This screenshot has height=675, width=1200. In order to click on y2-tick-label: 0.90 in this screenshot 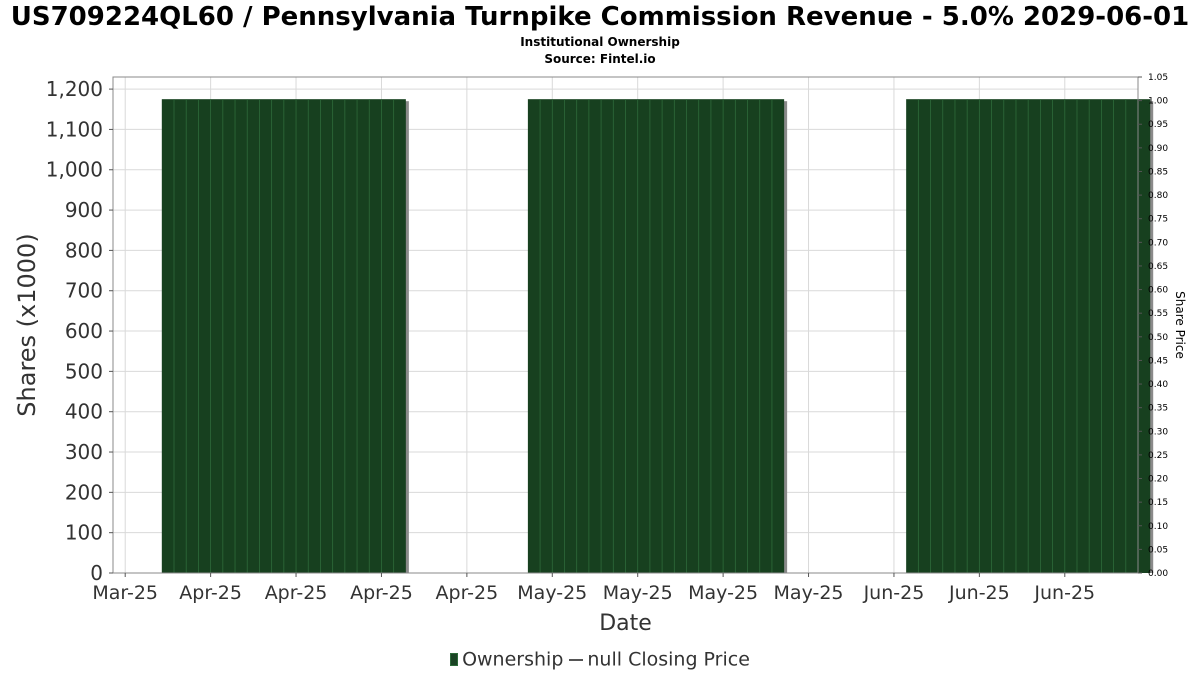, I will do `click(1158, 149)`.